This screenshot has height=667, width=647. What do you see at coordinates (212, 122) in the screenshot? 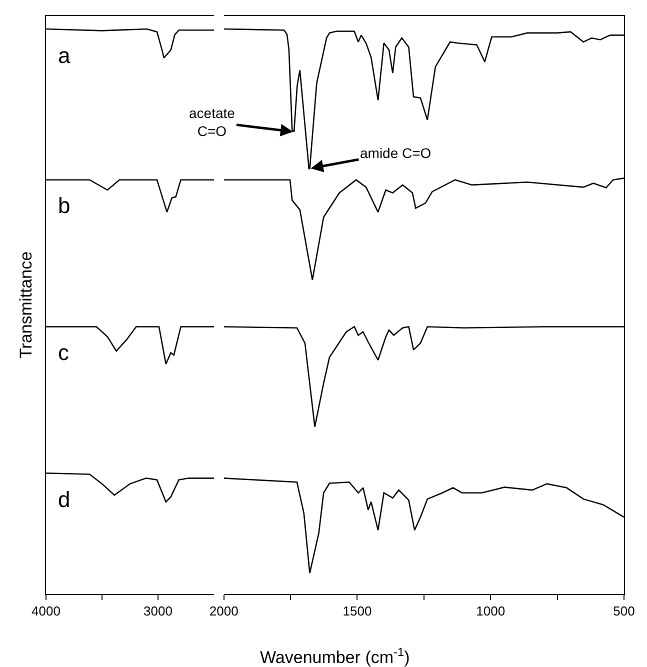
I see `annotation: acetate C=O` at bounding box center [212, 122].